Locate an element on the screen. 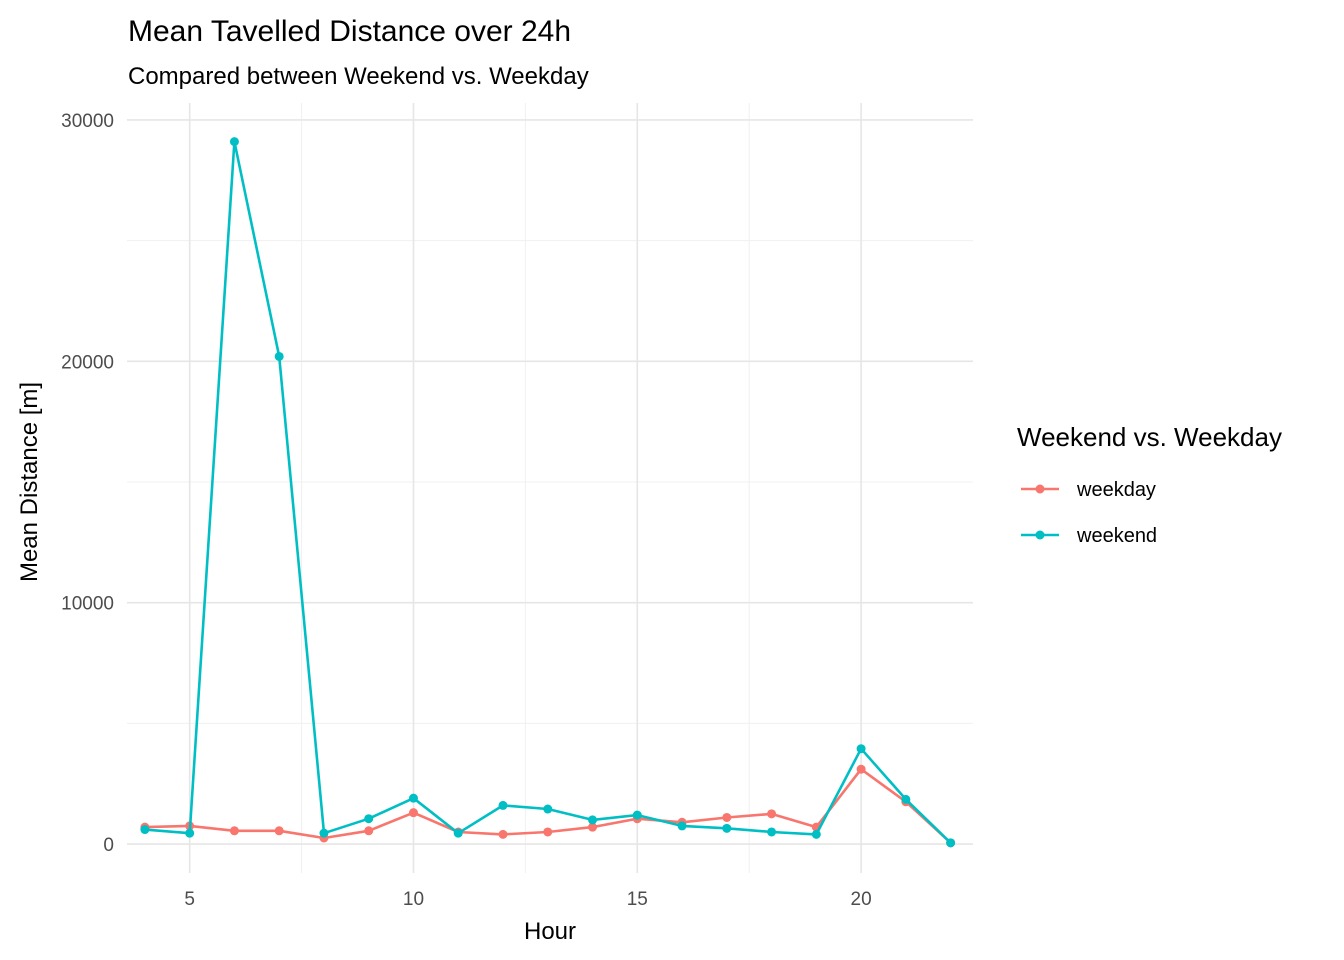  y-axis-ticks: 0 10000 20000 30000 is located at coordinates (87, 483).